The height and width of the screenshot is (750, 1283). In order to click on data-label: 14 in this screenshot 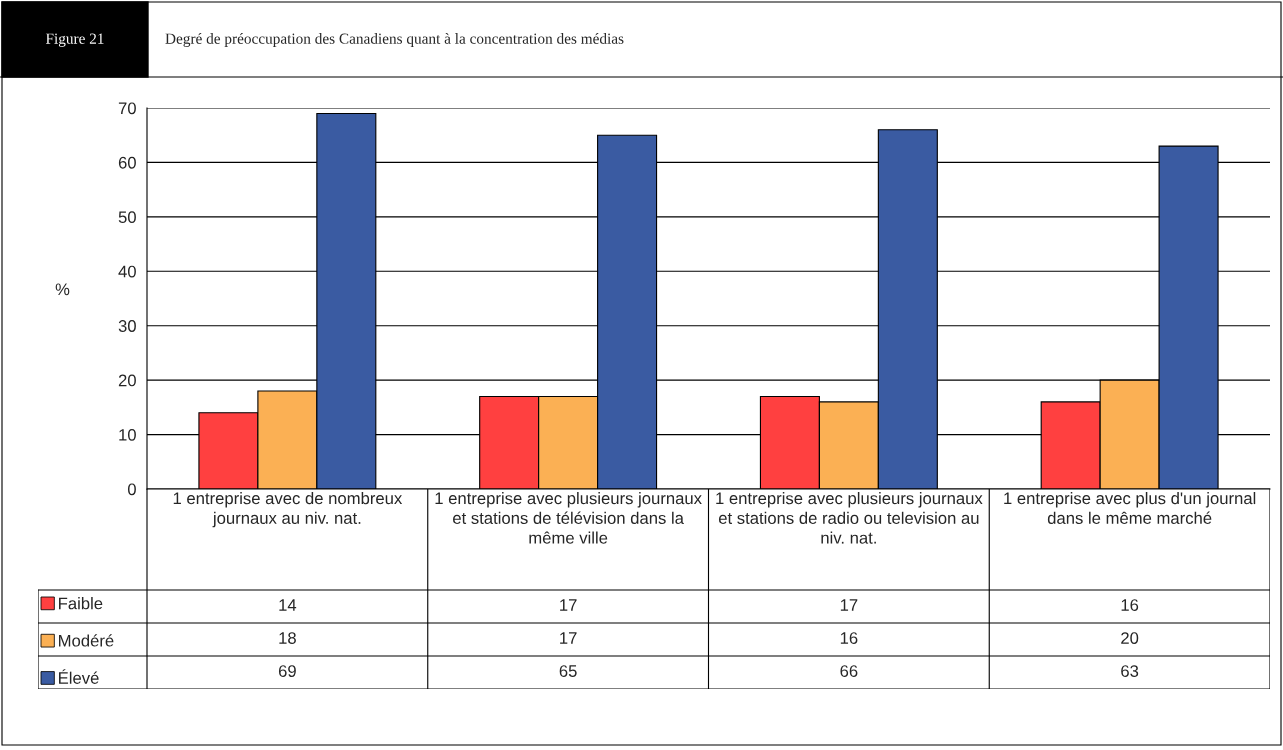, I will do `click(288, 605)`.